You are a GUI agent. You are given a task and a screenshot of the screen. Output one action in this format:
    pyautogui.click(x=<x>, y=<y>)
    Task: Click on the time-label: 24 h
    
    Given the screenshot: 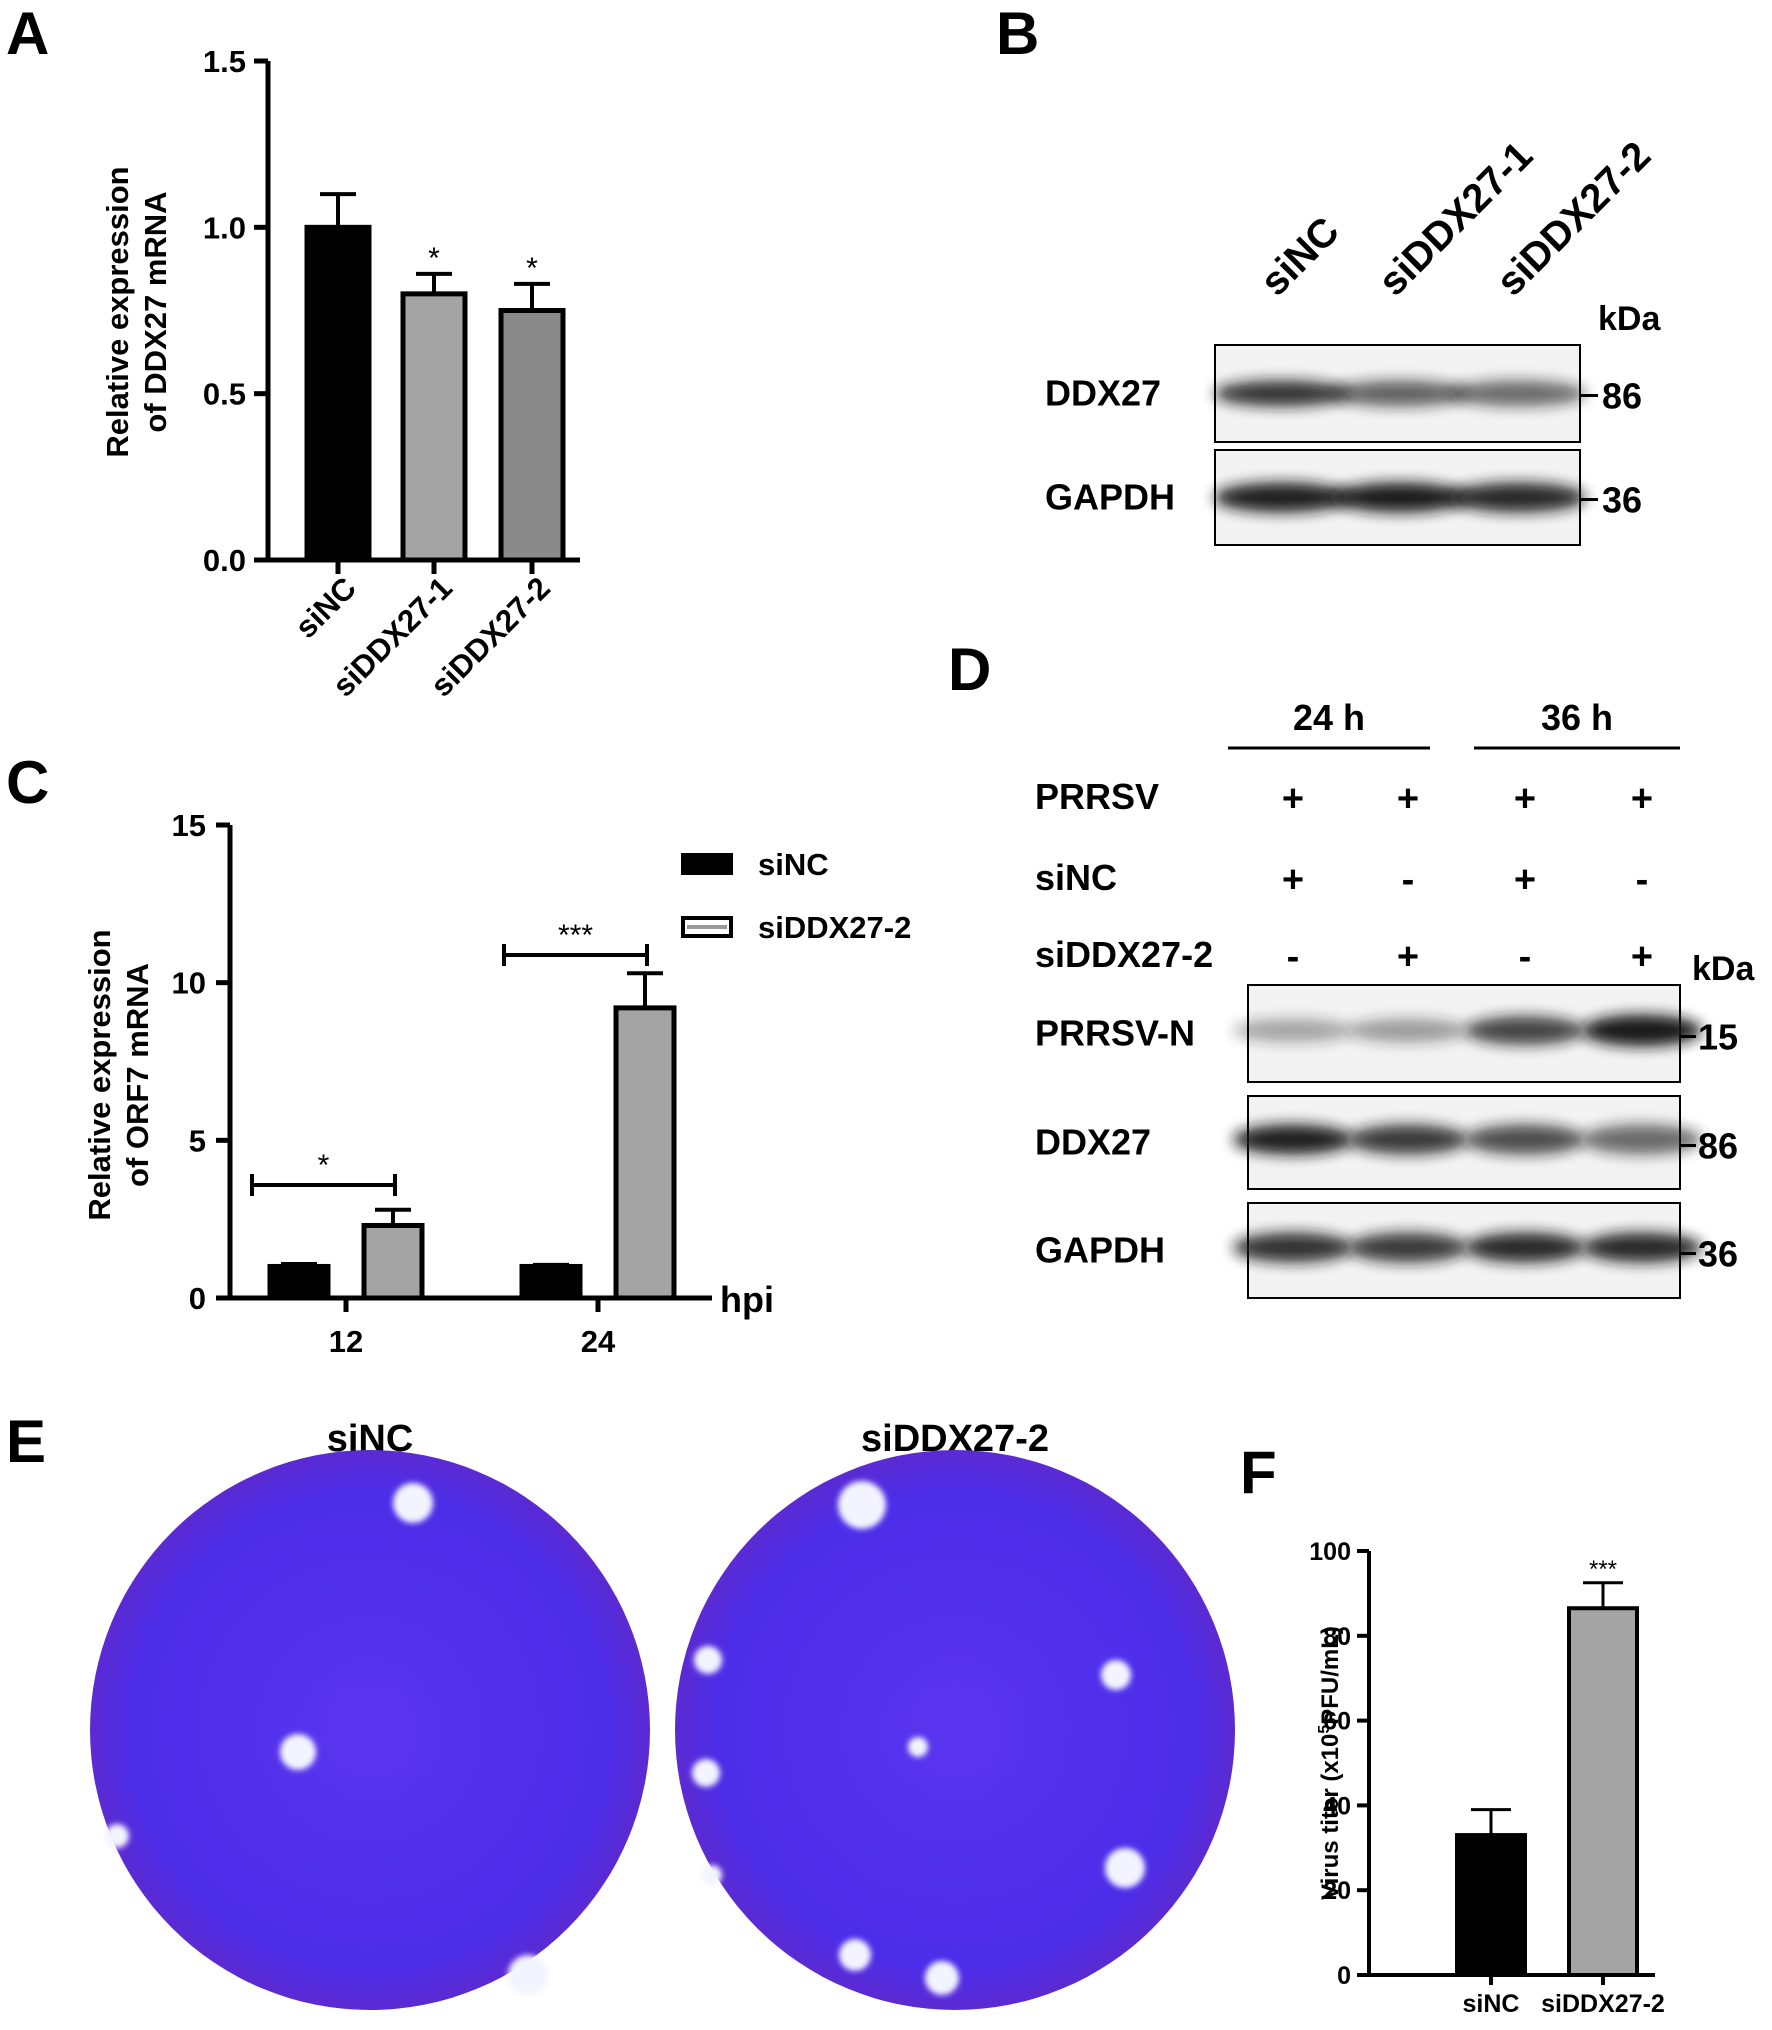 What is the action you would take?
    pyautogui.click(x=1329, y=717)
    